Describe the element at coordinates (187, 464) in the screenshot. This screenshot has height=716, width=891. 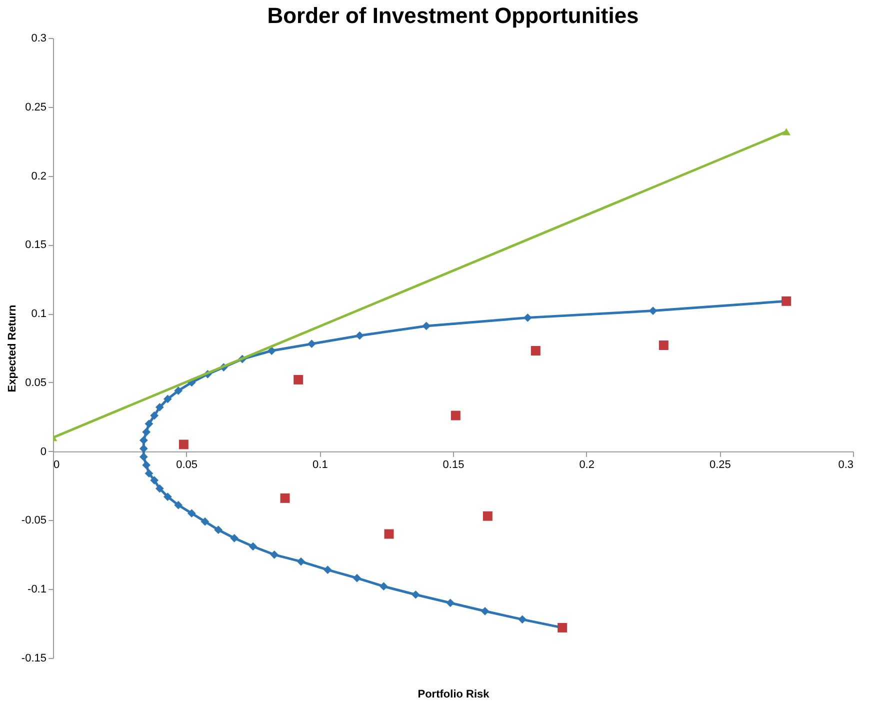
I see `x-tick-label: 0.05` at that location.